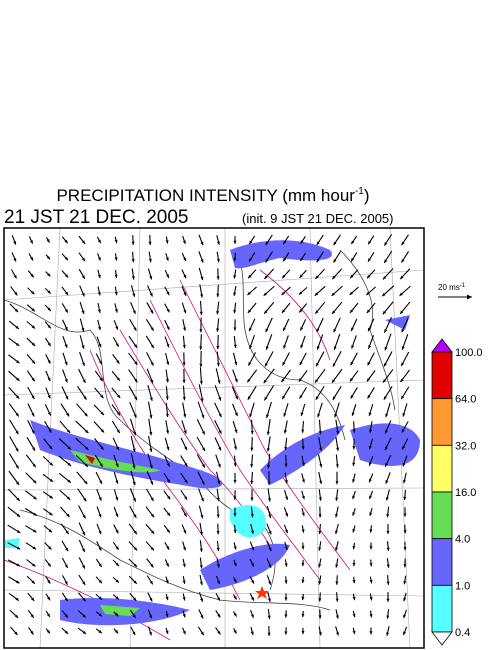 Image resolution: width=500 pixels, height=650 pixels. Describe the element at coordinates (205, 195) in the screenshot. I see `title-text: PRECIPITATION INTENSITY (mm hour` at that location.